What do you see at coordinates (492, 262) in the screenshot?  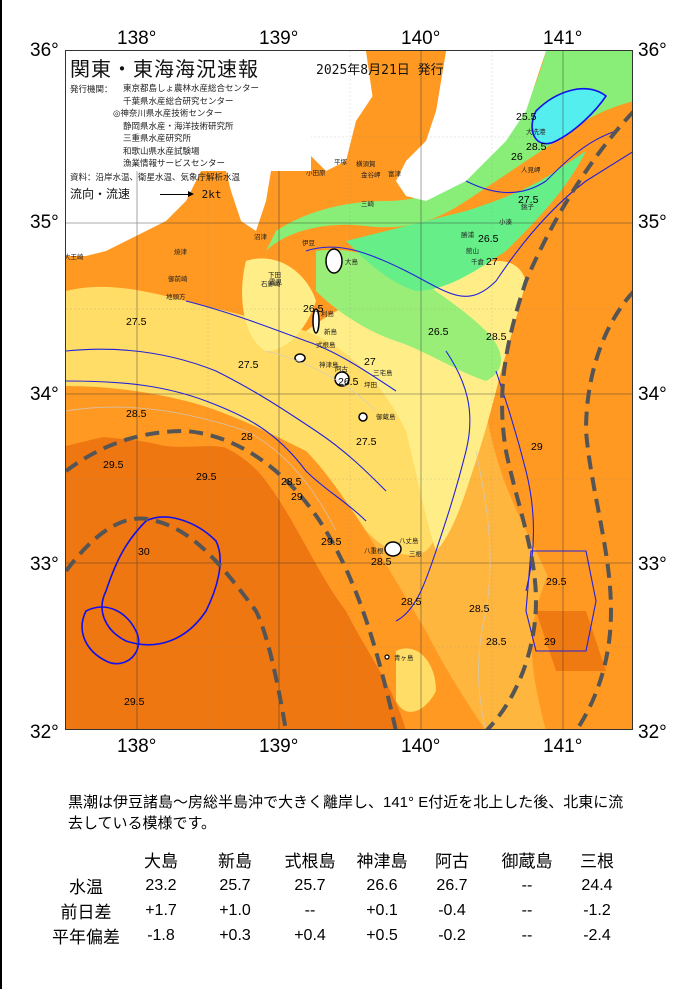 I see `isotherm-label: 27` at bounding box center [492, 262].